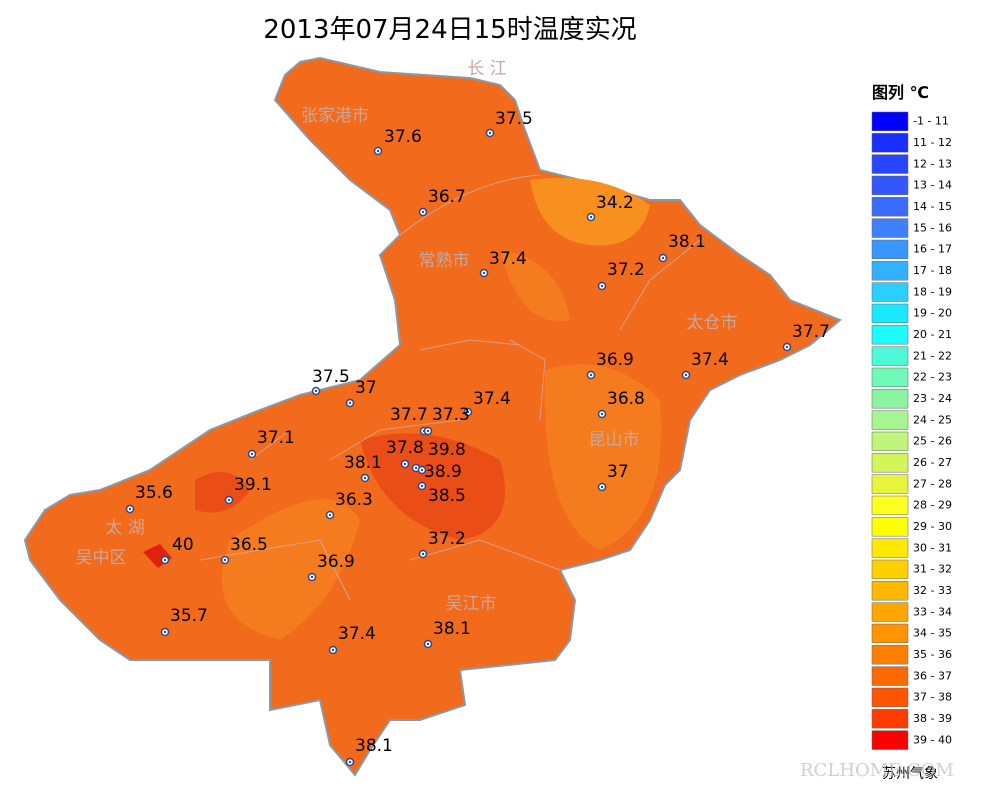 The image size is (983, 794). What do you see at coordinates (932, 377) in the screenshot?
I see `legend-label: 22 - 23` at bounding box center [932, 377].